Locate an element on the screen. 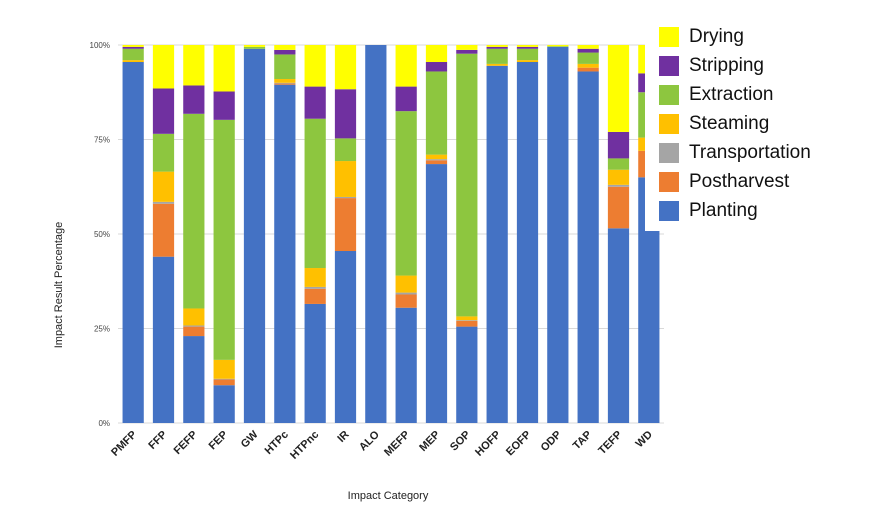 The height and width of the screenshot is (526, 873). bar-segment-planting-htpc is located at coordinates (285, 253).